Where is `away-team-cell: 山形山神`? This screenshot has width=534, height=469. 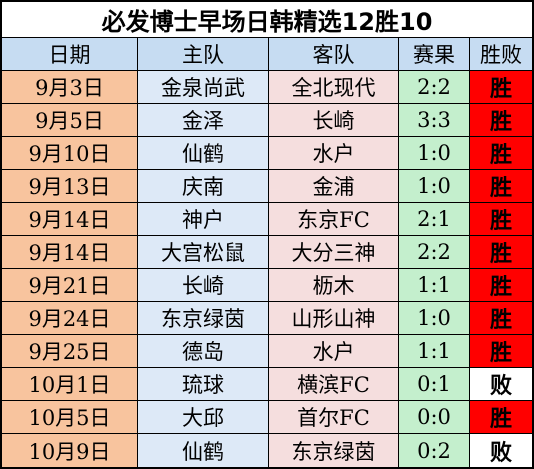
away-team-cell: 山形山神 is located at coordinates (334, 318).